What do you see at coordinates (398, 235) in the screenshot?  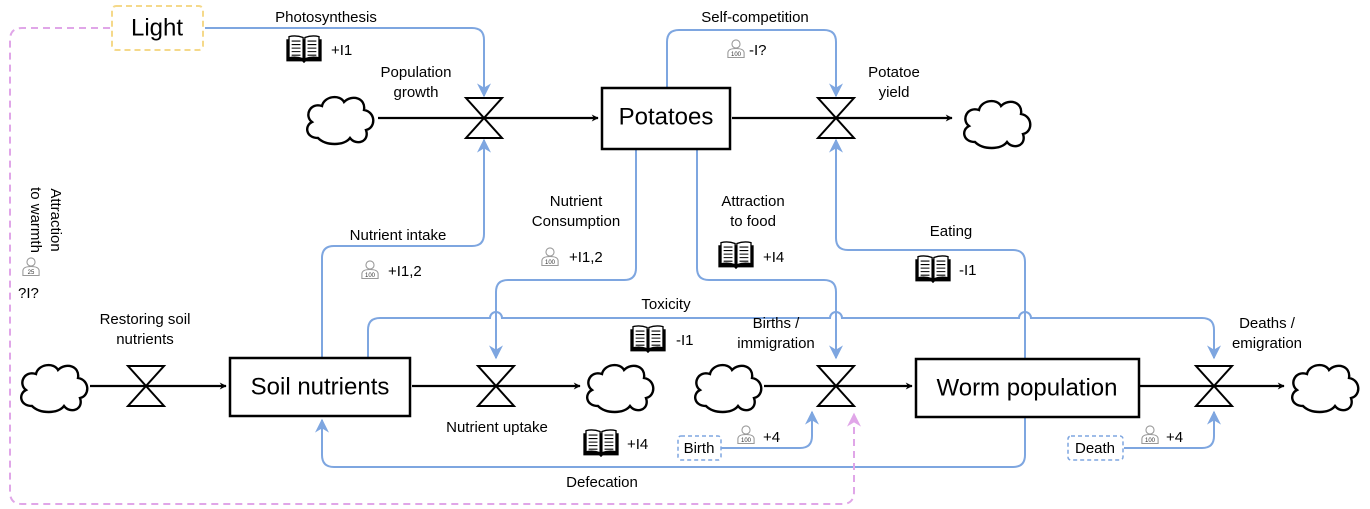 I see `link-label-nutrient-intake: Nutrient intake` at bounding box center [398, 235].